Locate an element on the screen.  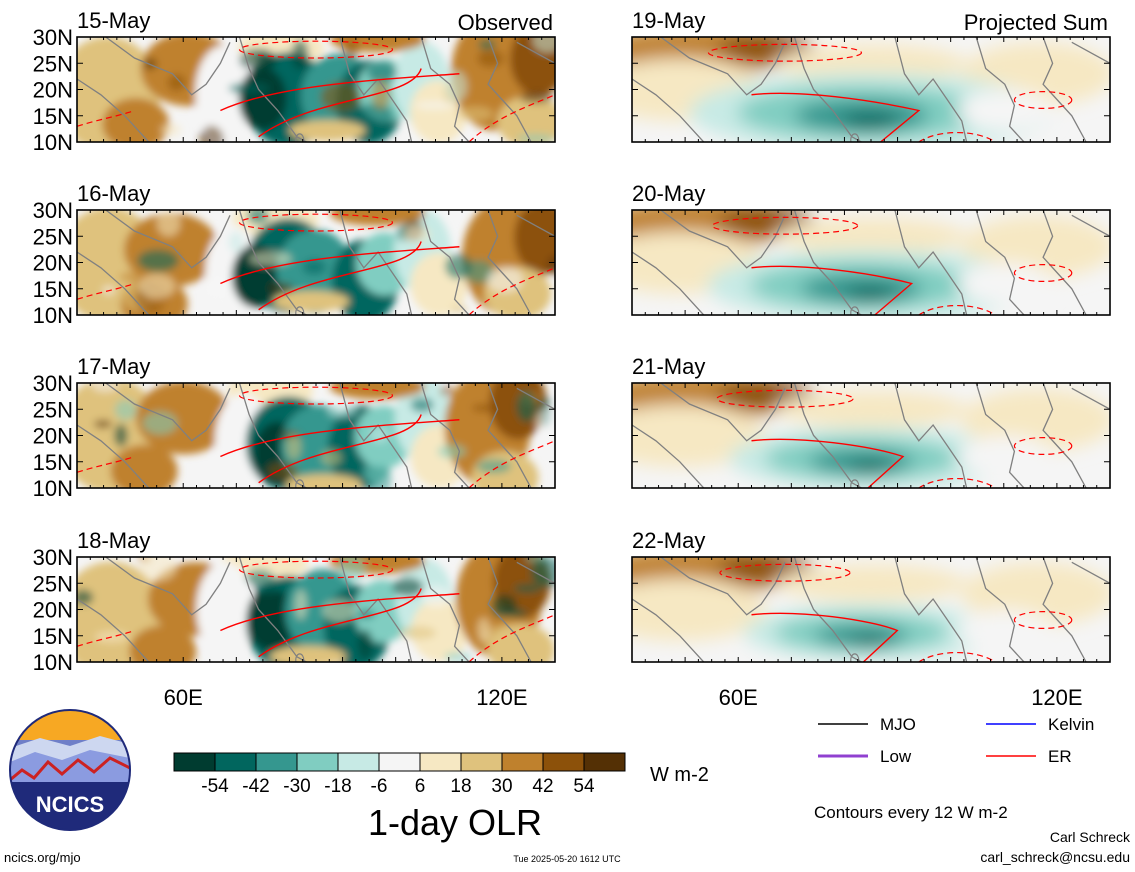
panel-22-May: 22-May is located at coordinates (871, 595).